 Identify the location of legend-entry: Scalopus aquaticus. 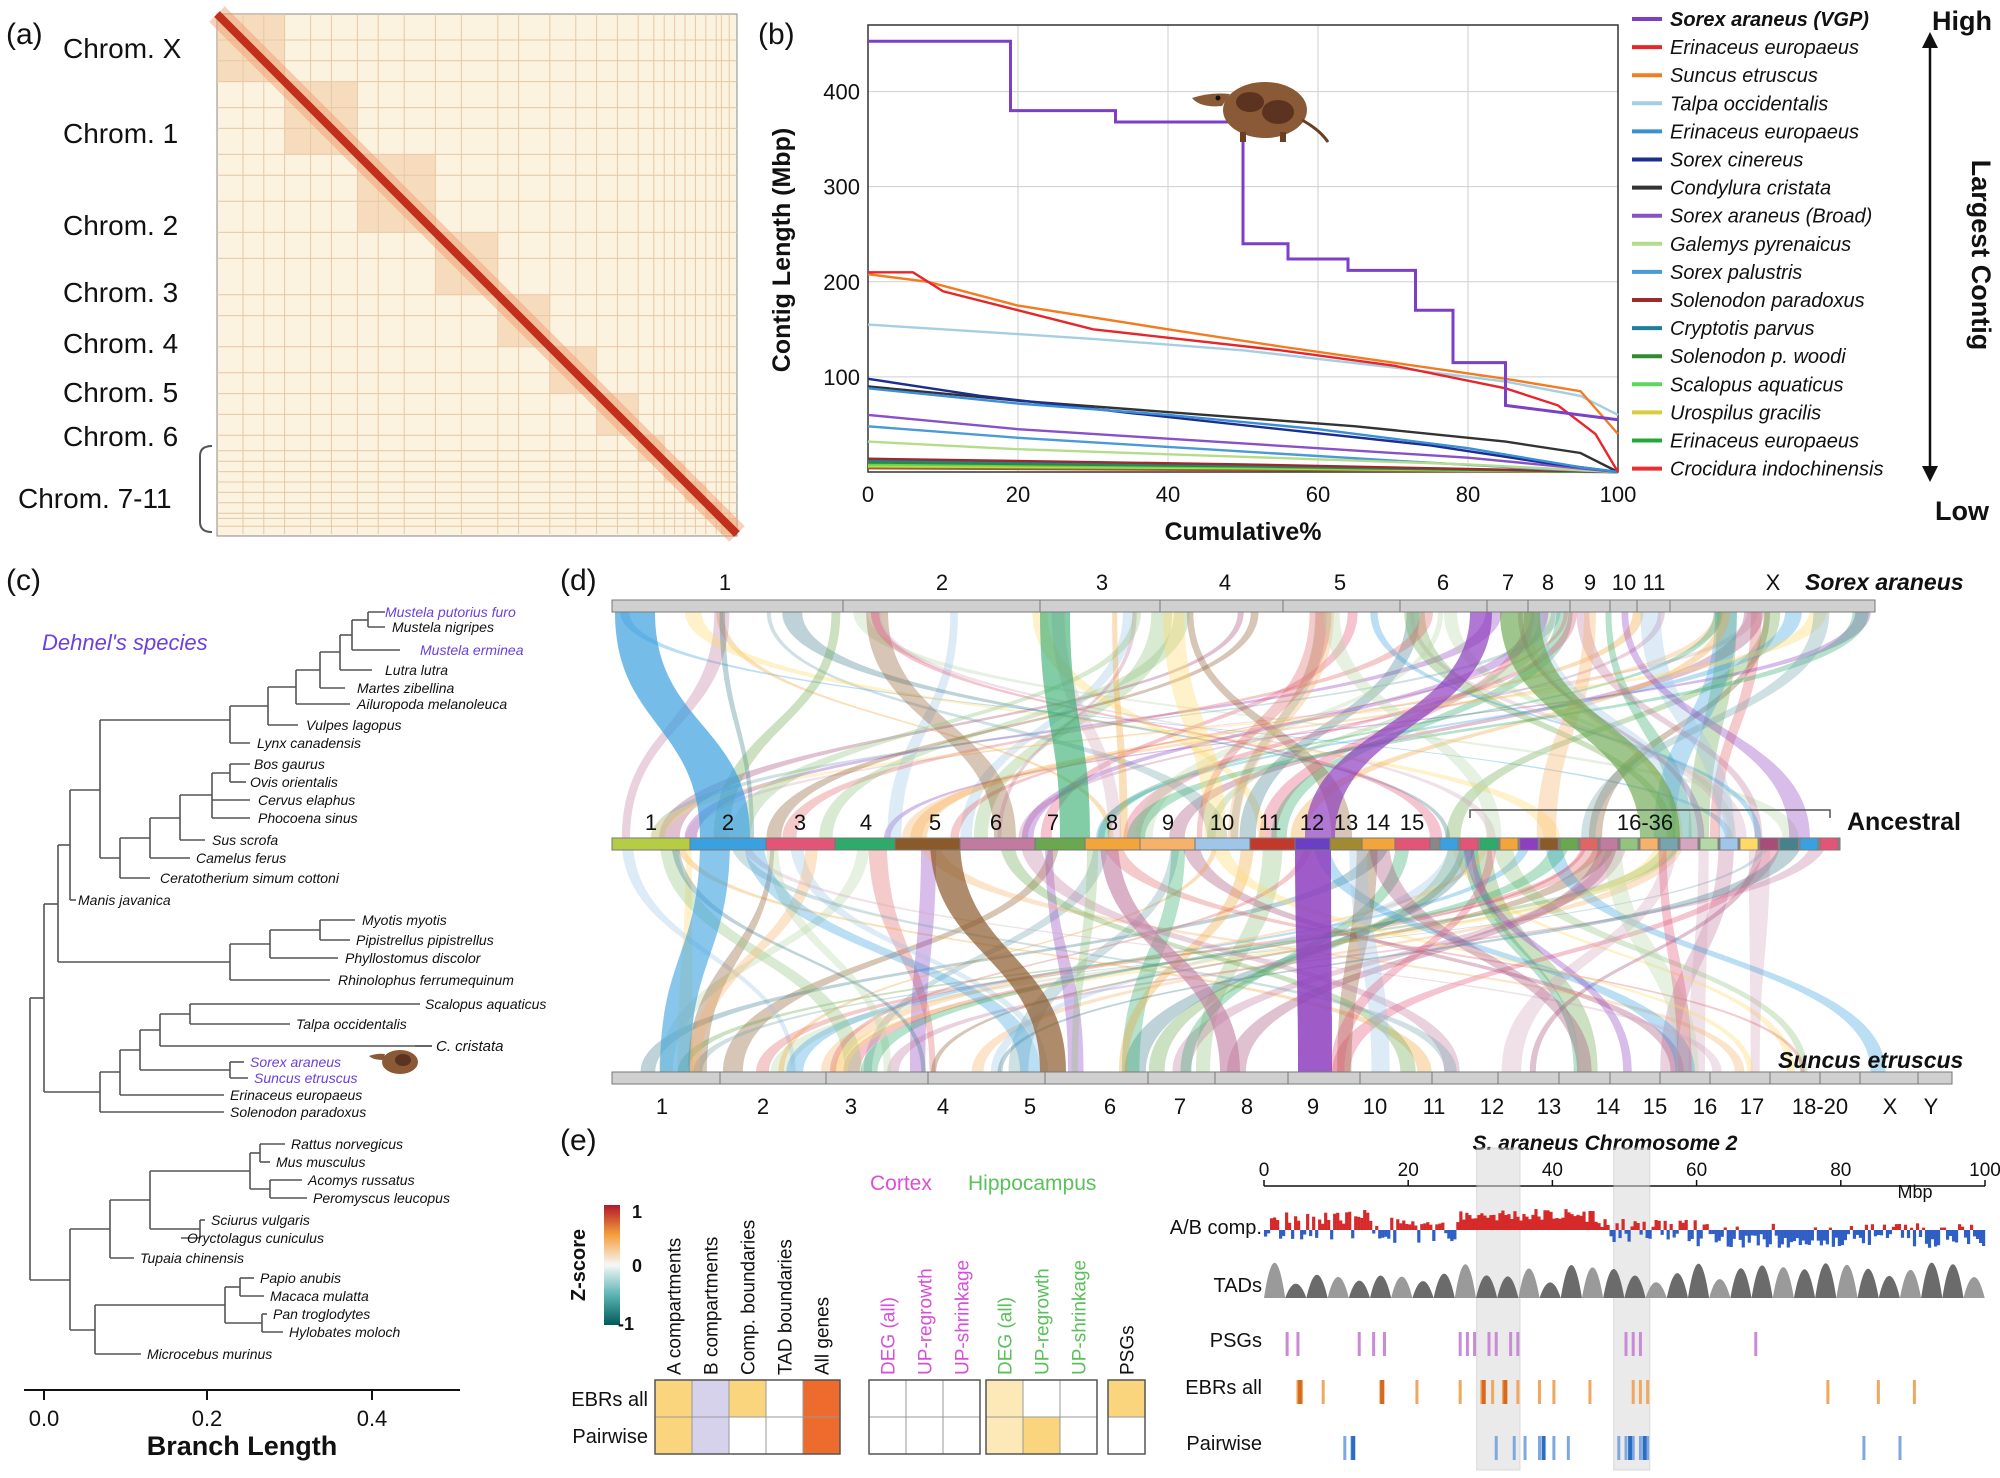
(1756, 385).